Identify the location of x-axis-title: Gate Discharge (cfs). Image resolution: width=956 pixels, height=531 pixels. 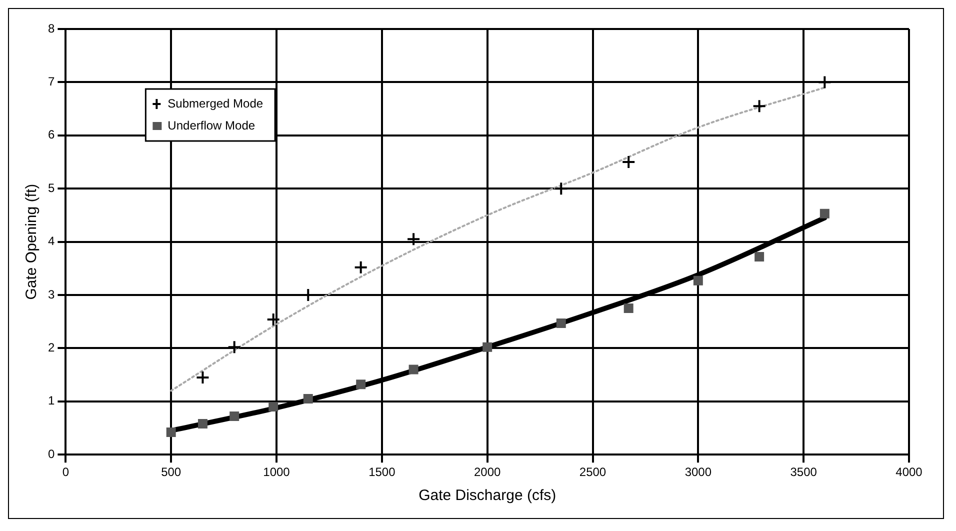
(487, 495).